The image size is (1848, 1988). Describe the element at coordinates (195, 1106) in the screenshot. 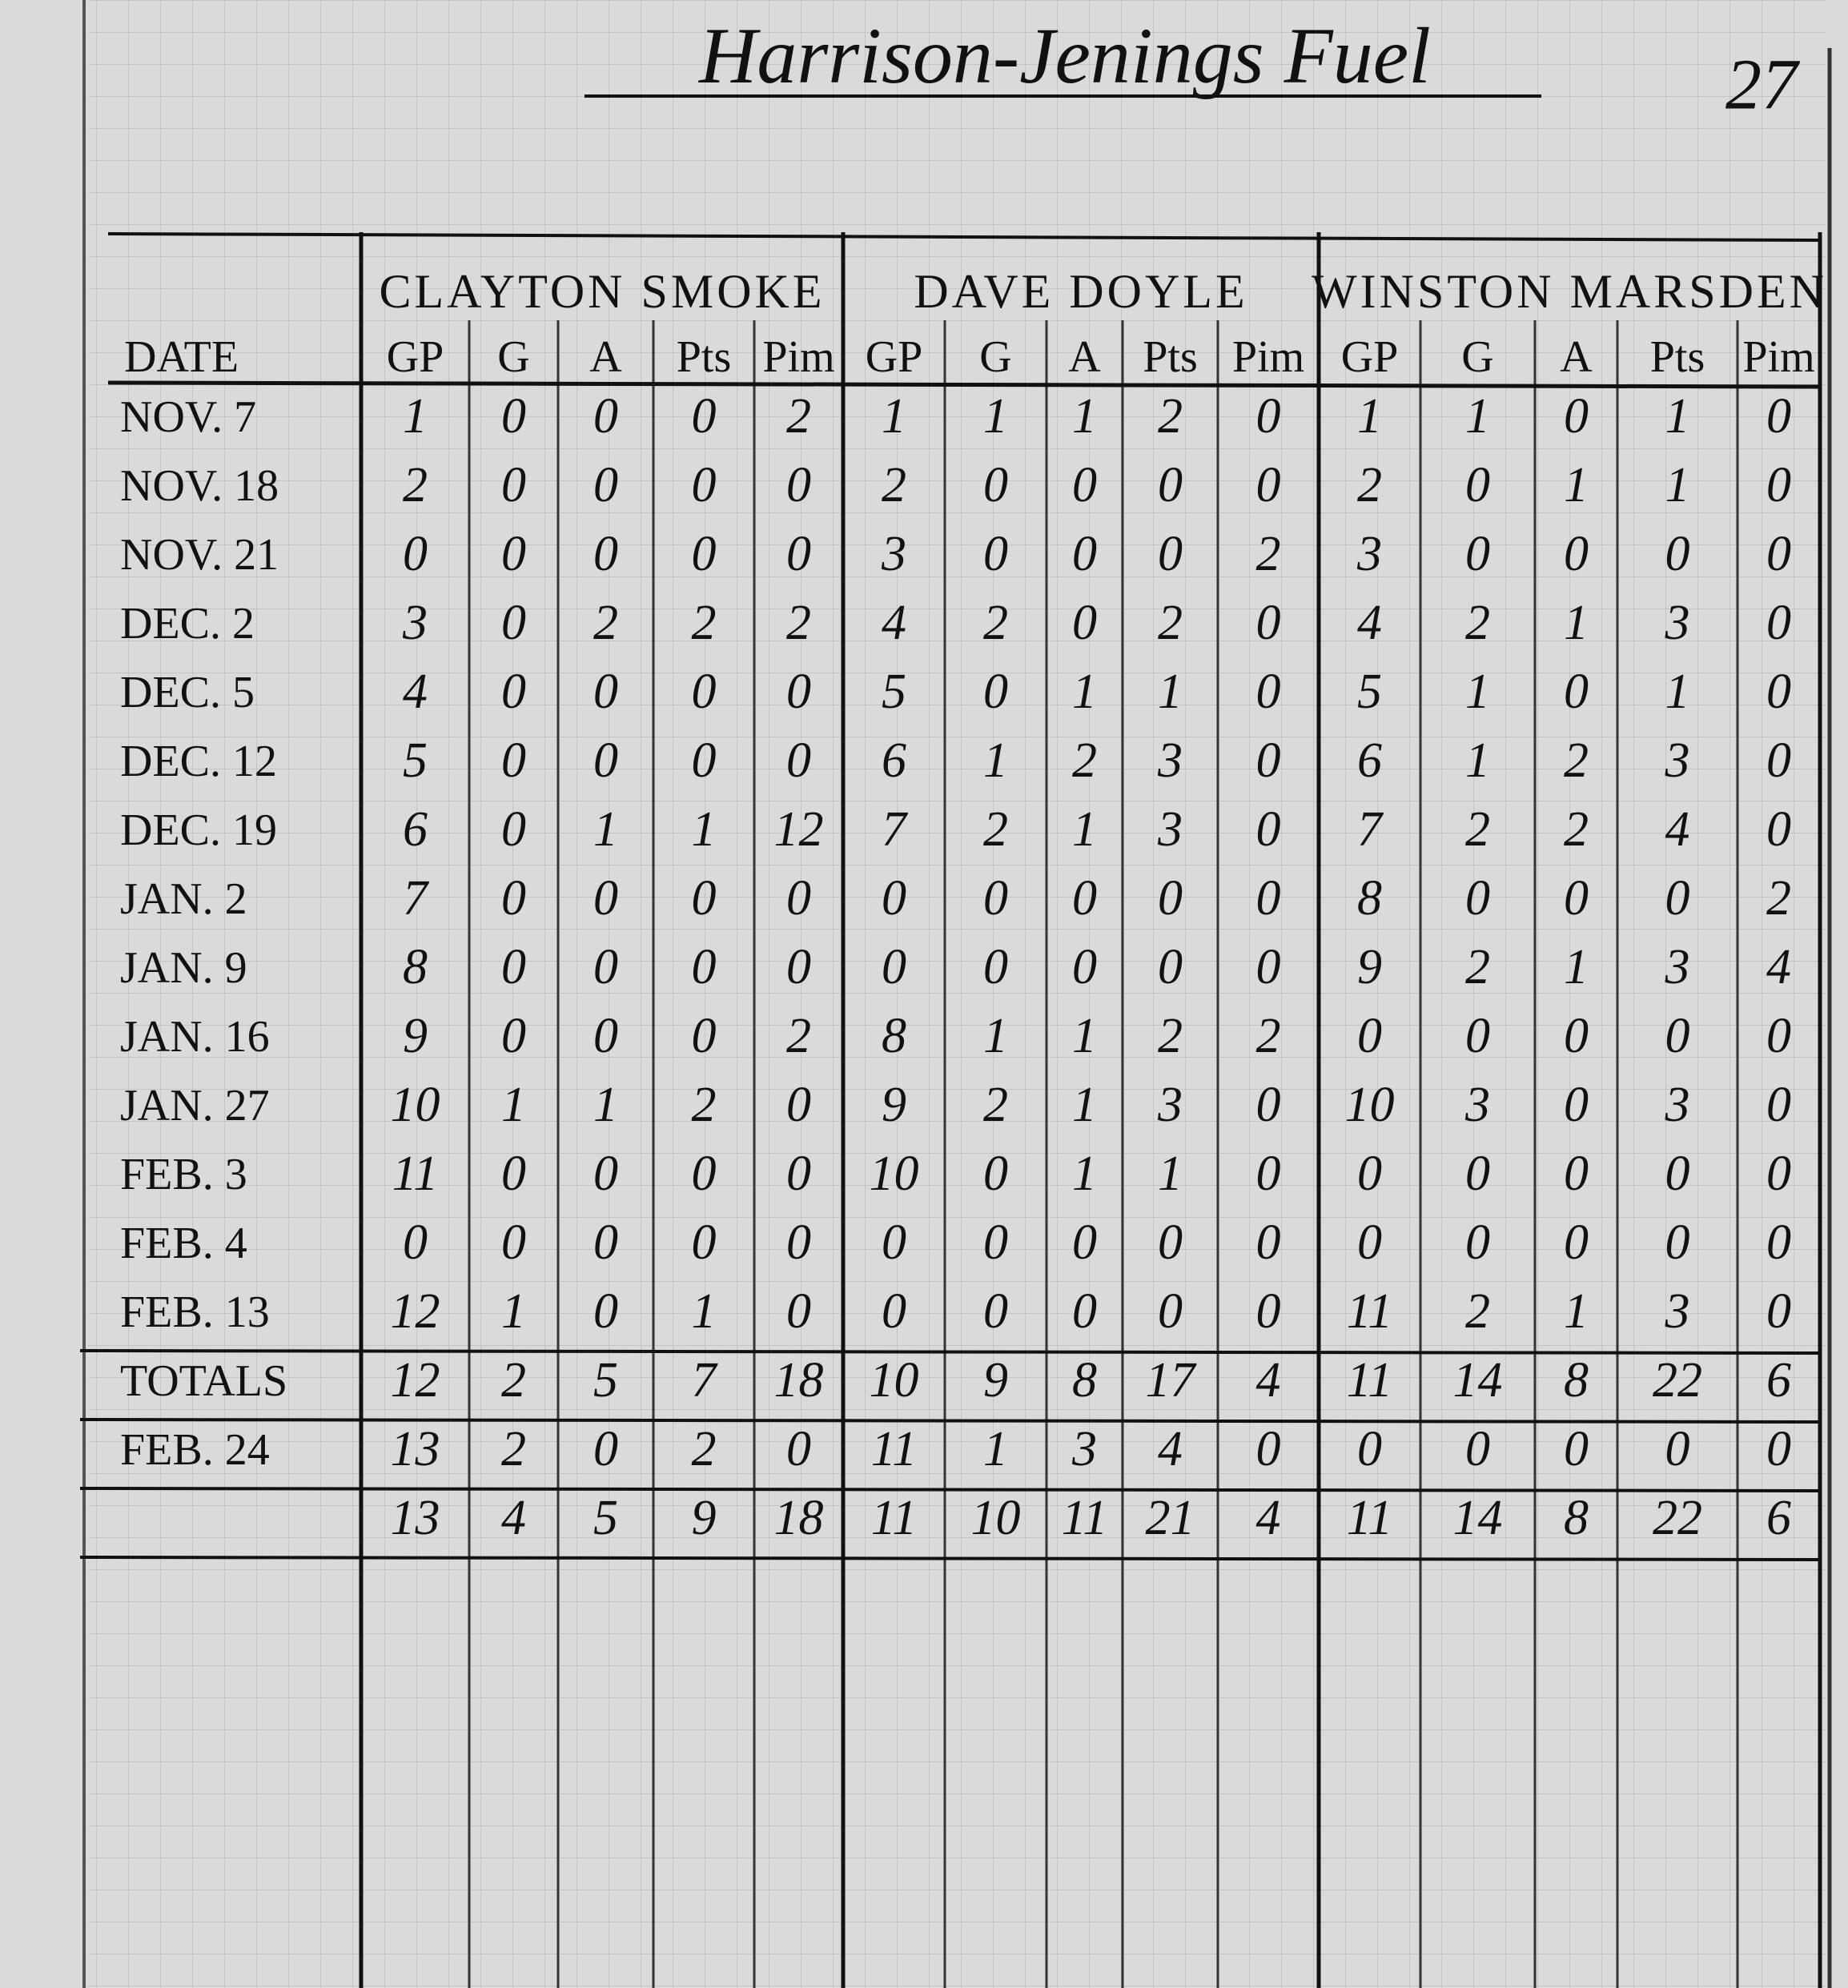

I see `row-date: JAN. 27` at that location.